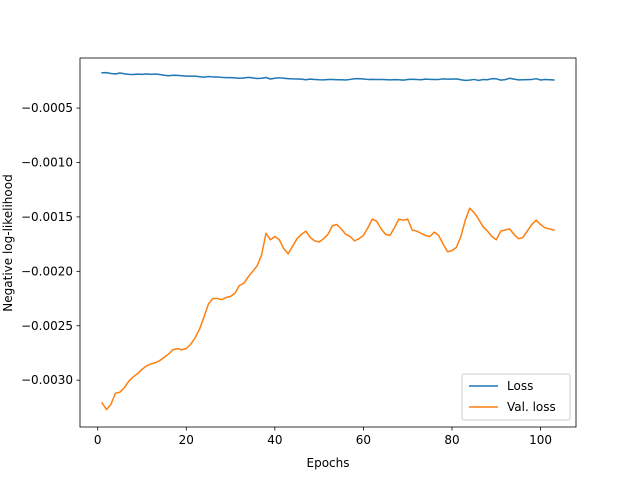 The width and height of the screenshot is (640, 480). I want to click on x-tick-label: 60, so click(363, 440).